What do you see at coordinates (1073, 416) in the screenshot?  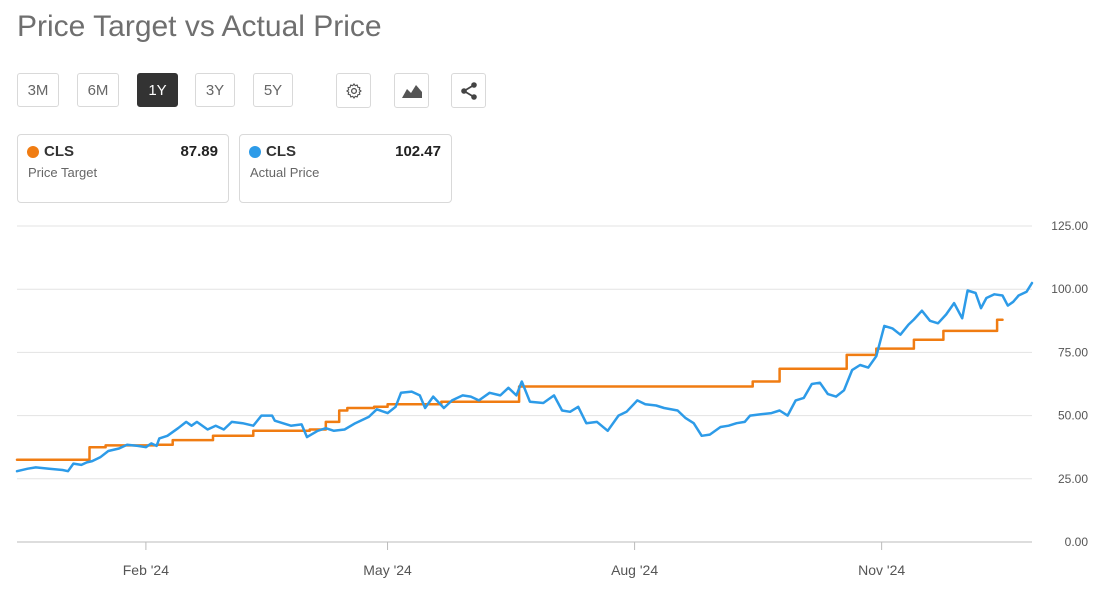 I see `y-tick-label: 50.00` at bounding box center [1073, 416].